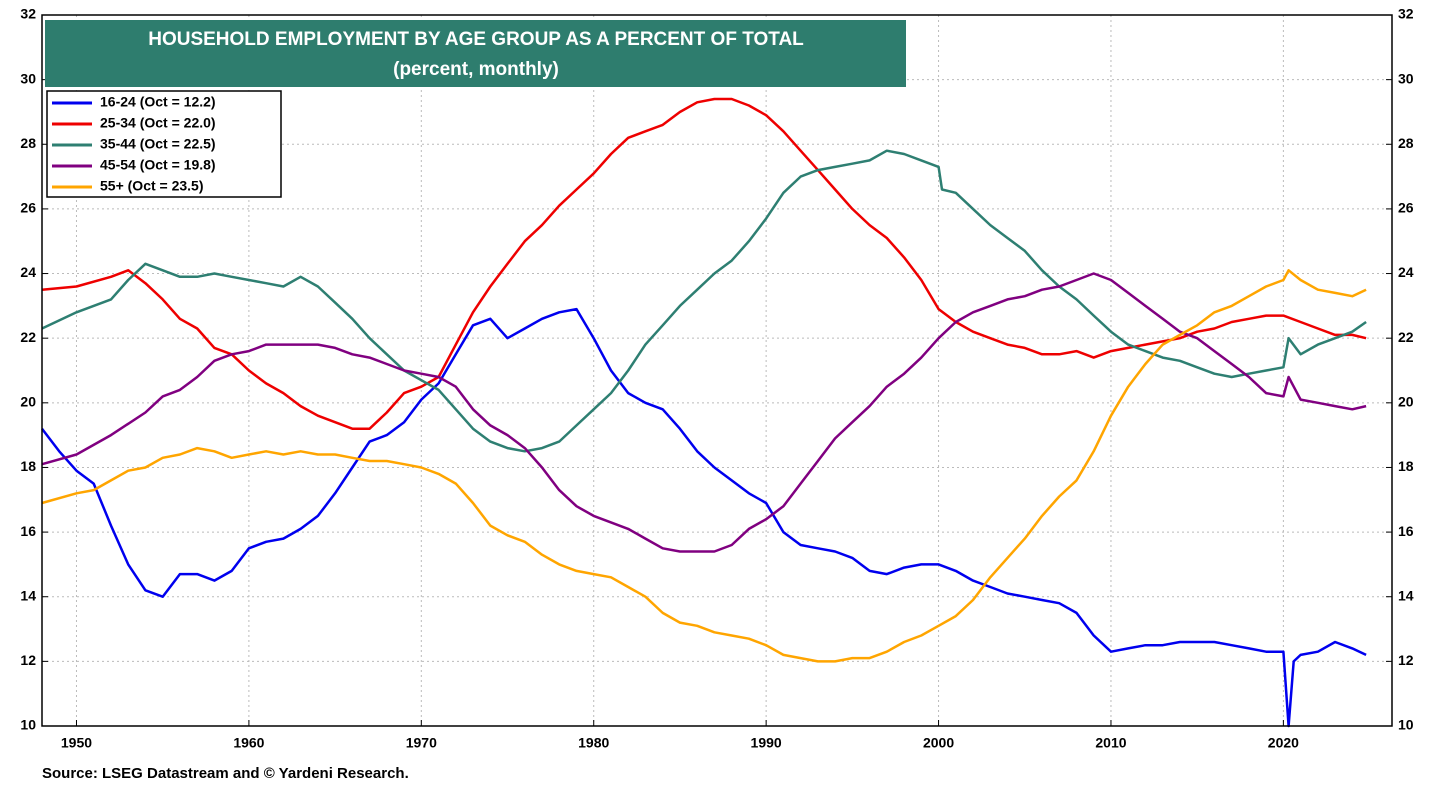  What do you see at coordinates (28, 143) in the screenshot?
I see `y-tick-label: 28` at bounding box center [28, 143].